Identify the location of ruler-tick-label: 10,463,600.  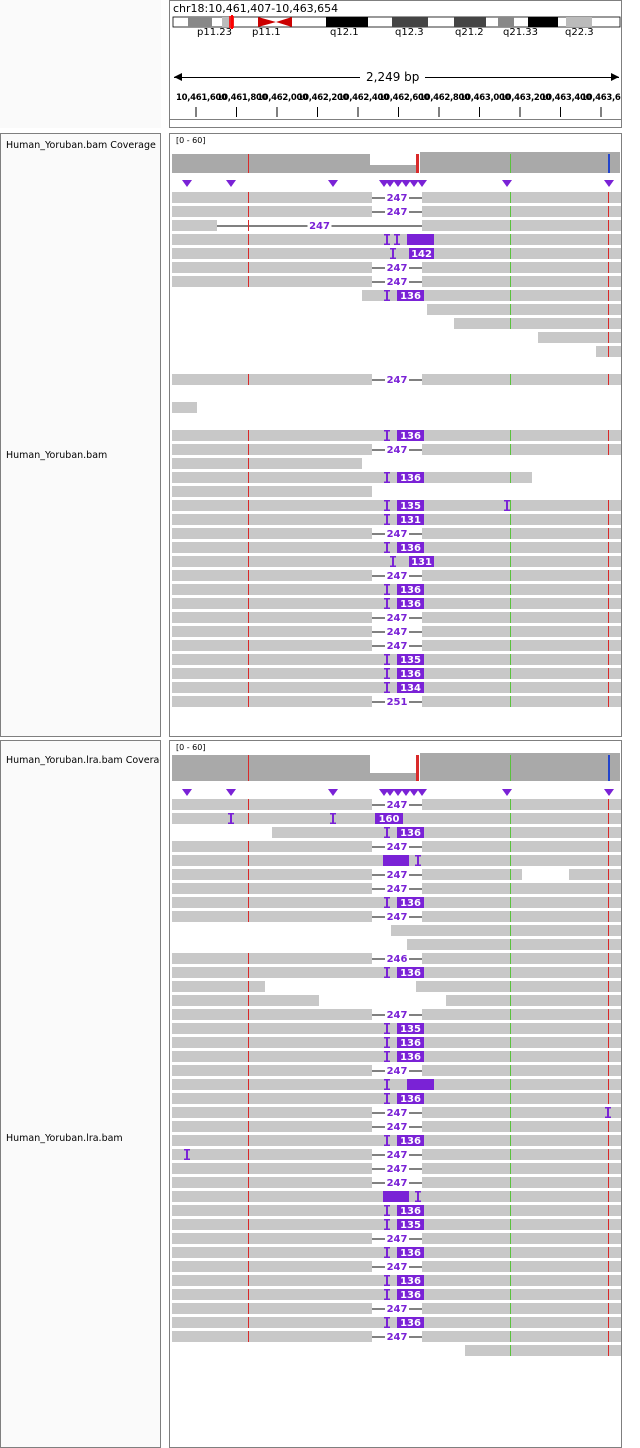
(601, 98).